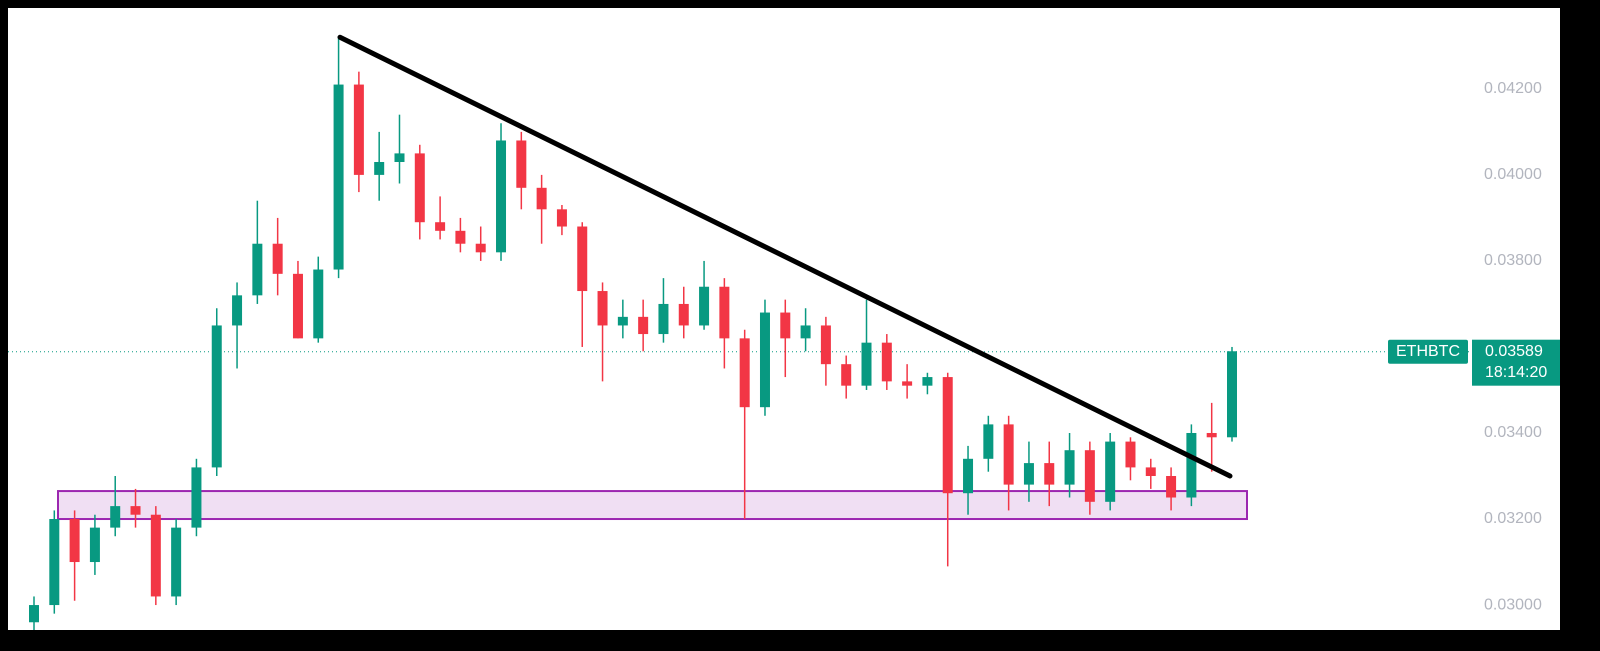 The image size is (1600, 651). I want to click on symbol-label-box, so click(1428, 351).